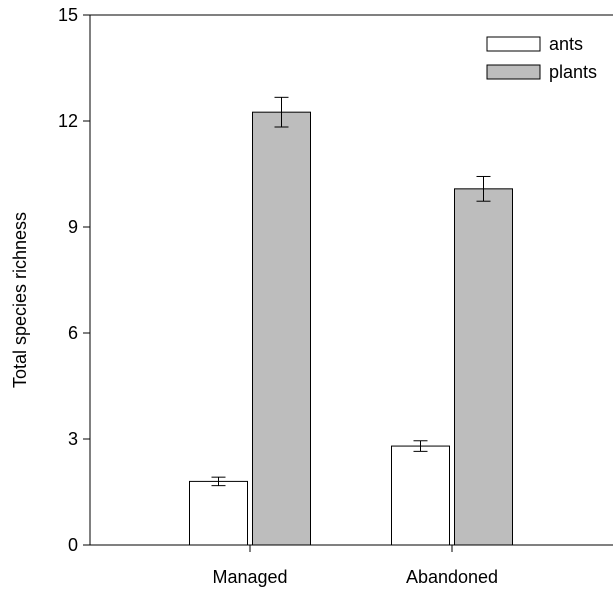 The image size is (613, 593). I want to click on y-axis-title: Total species richness, so click(20, 300).